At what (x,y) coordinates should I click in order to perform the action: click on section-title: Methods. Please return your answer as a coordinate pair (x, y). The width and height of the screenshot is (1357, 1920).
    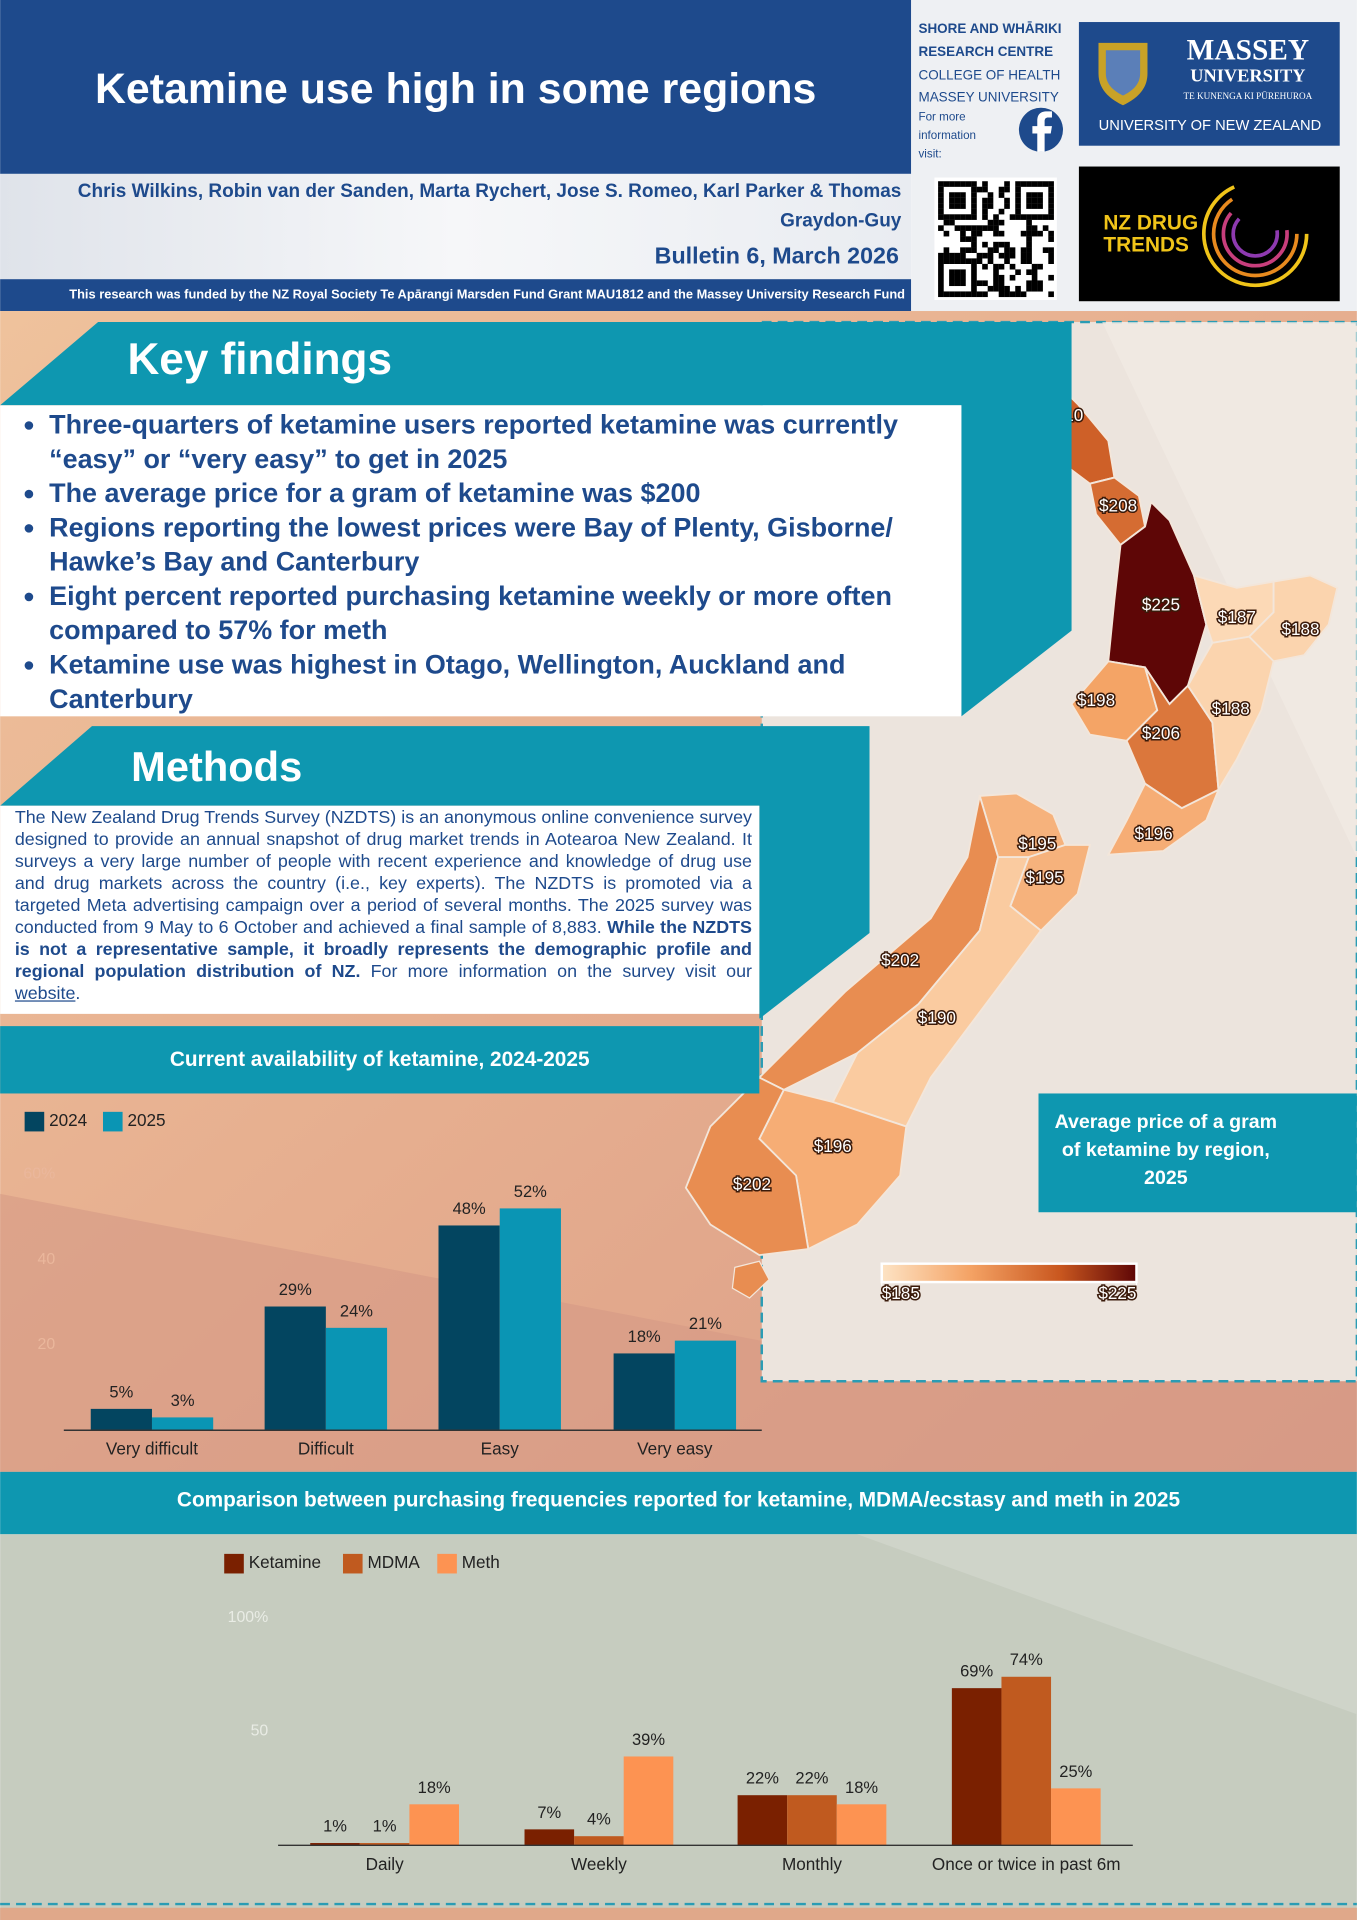
    Looking at the image, I should click on (216, 766).